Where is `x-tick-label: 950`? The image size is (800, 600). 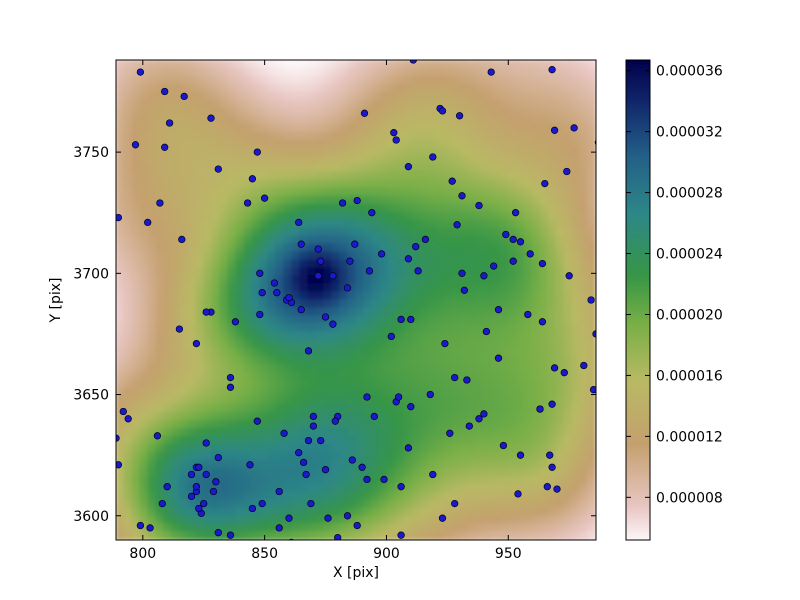 x-tick-label: 950 is located at coordinates (508, 554).